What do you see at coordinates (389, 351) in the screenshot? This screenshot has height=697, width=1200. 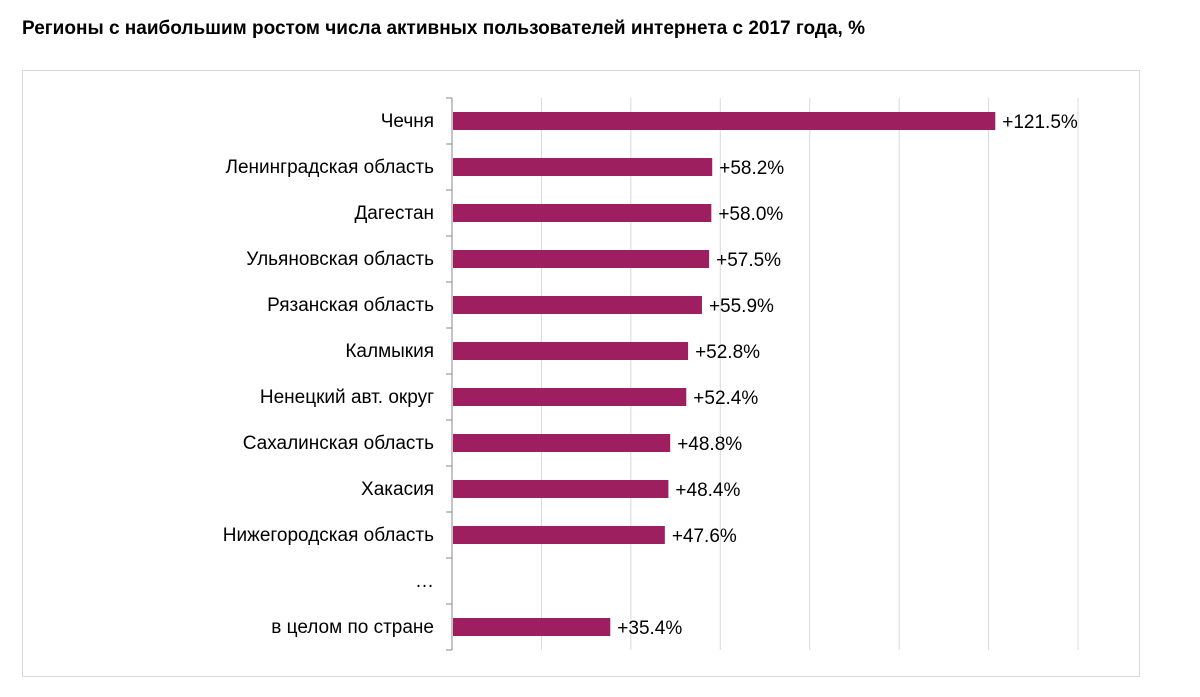 I see `category-label: Калмыкия` at bounding box center [389, 351].